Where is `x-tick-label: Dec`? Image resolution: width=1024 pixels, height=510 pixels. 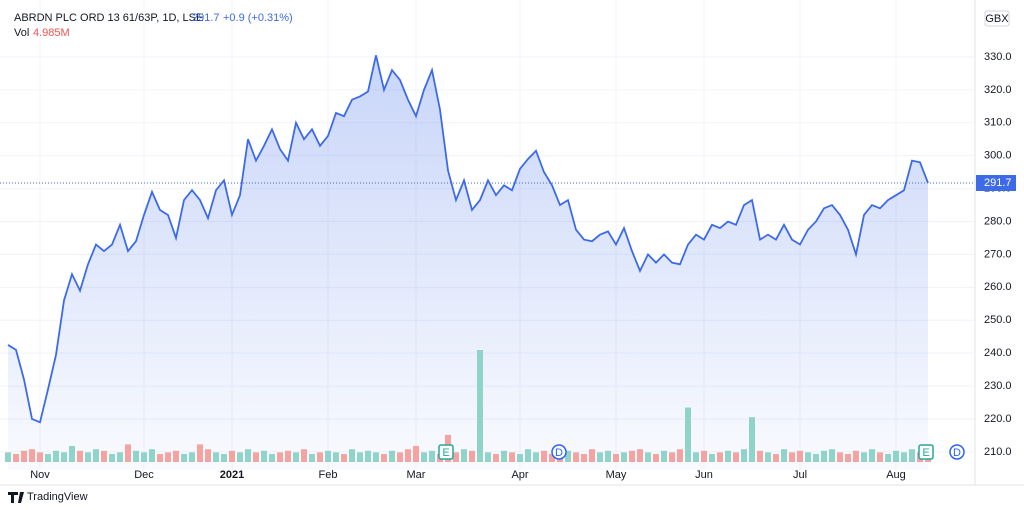
x-tick-label: Dec is located at coordinates (144, 475).